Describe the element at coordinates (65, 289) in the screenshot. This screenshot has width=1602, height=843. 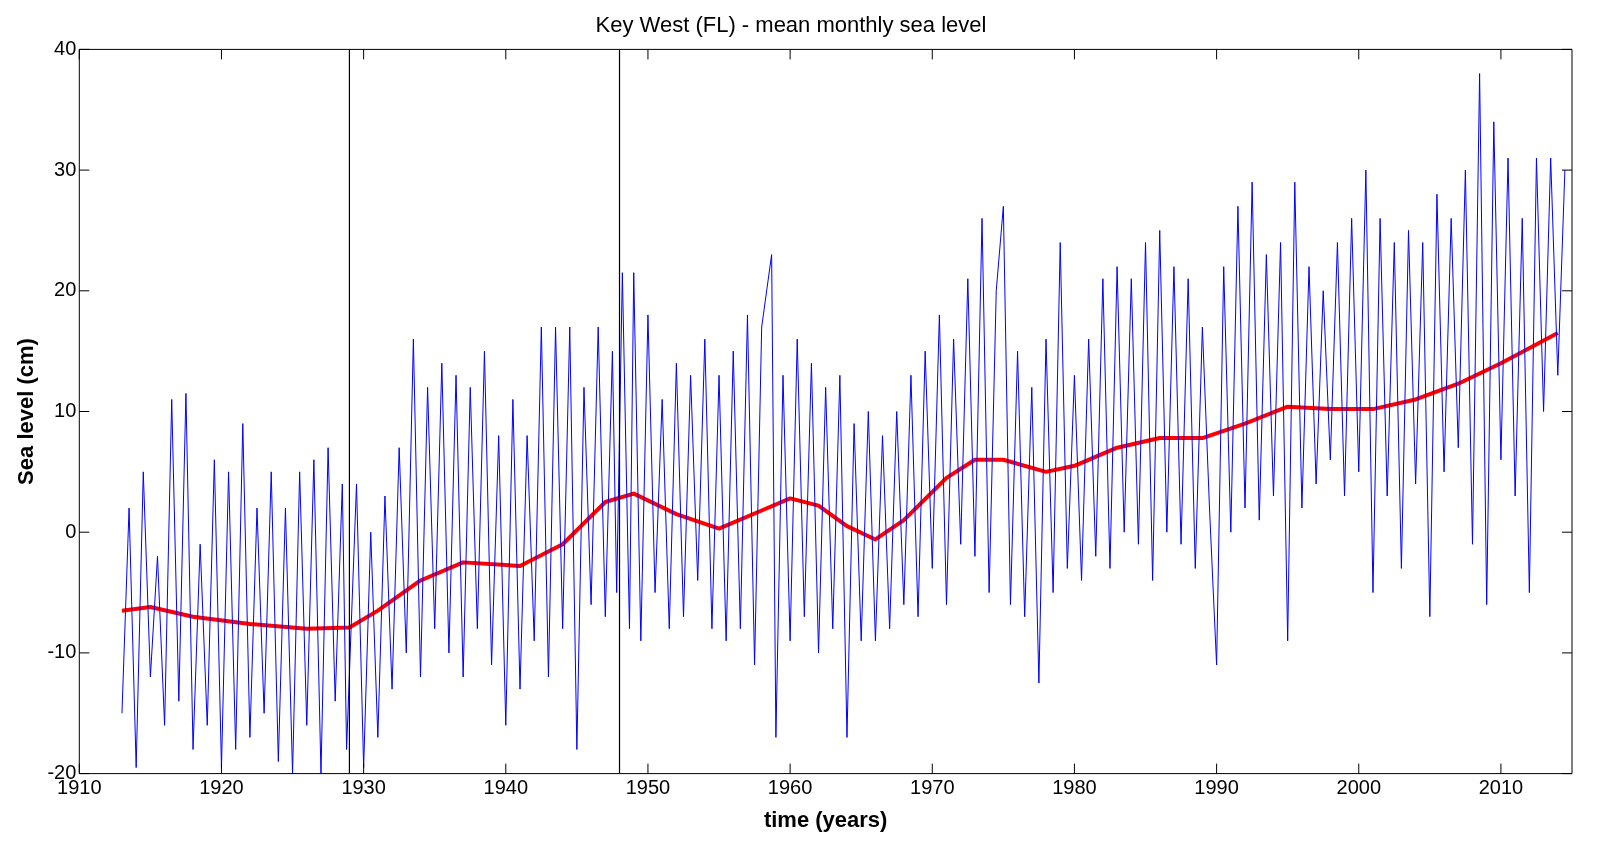
I see `y-tick-label: 20` at that location.